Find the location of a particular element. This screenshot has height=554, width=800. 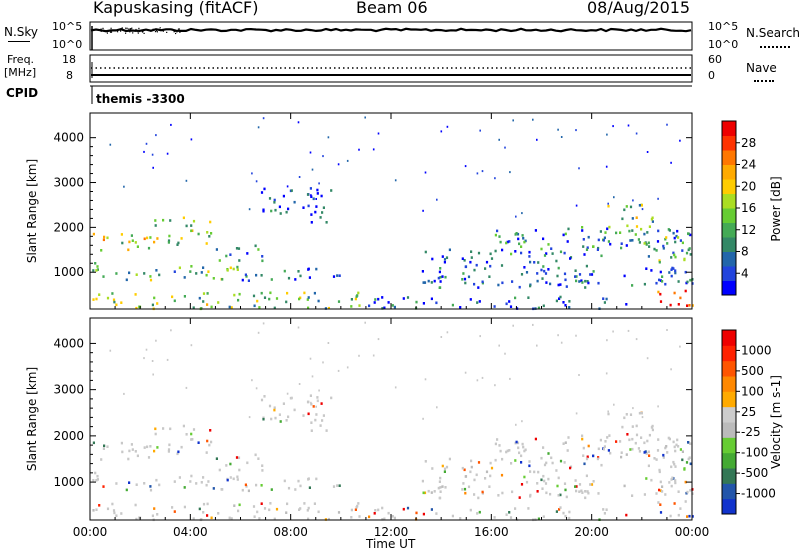

power-ytick-label: 1000 is located at coordinates (68, 272).